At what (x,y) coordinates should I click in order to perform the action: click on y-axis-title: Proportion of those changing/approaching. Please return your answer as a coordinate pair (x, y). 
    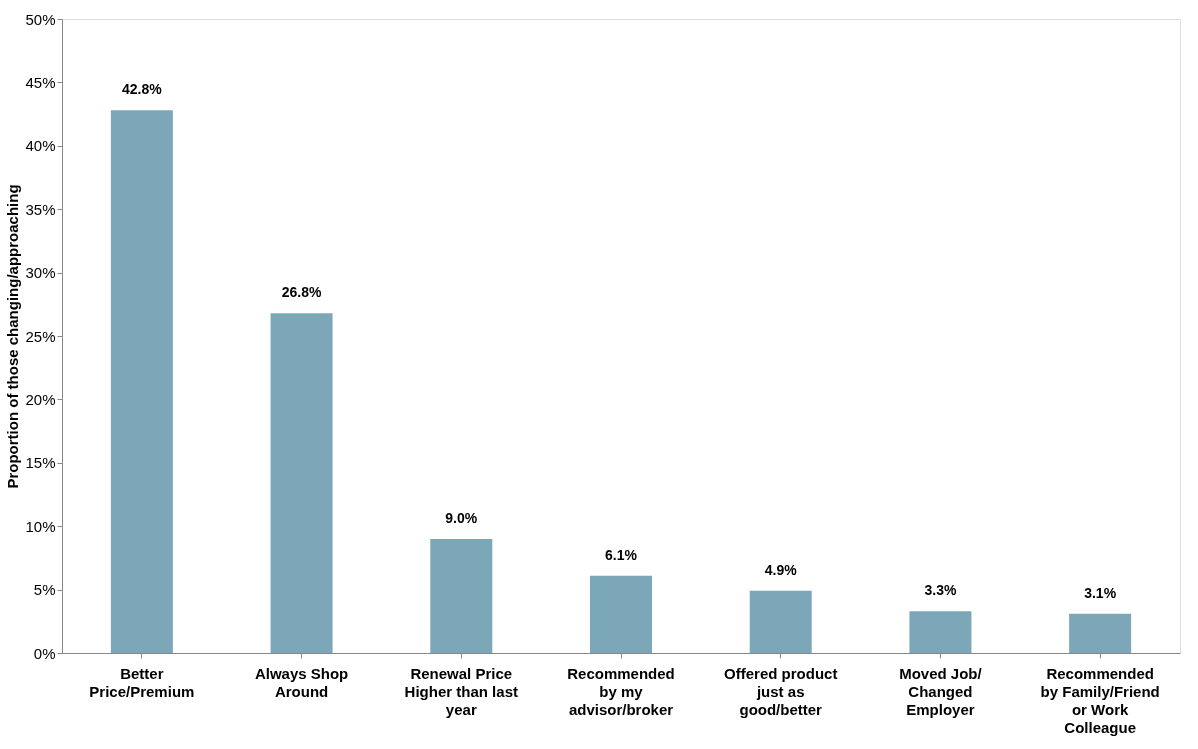
    Looking at the image, I should click on (13, 336).